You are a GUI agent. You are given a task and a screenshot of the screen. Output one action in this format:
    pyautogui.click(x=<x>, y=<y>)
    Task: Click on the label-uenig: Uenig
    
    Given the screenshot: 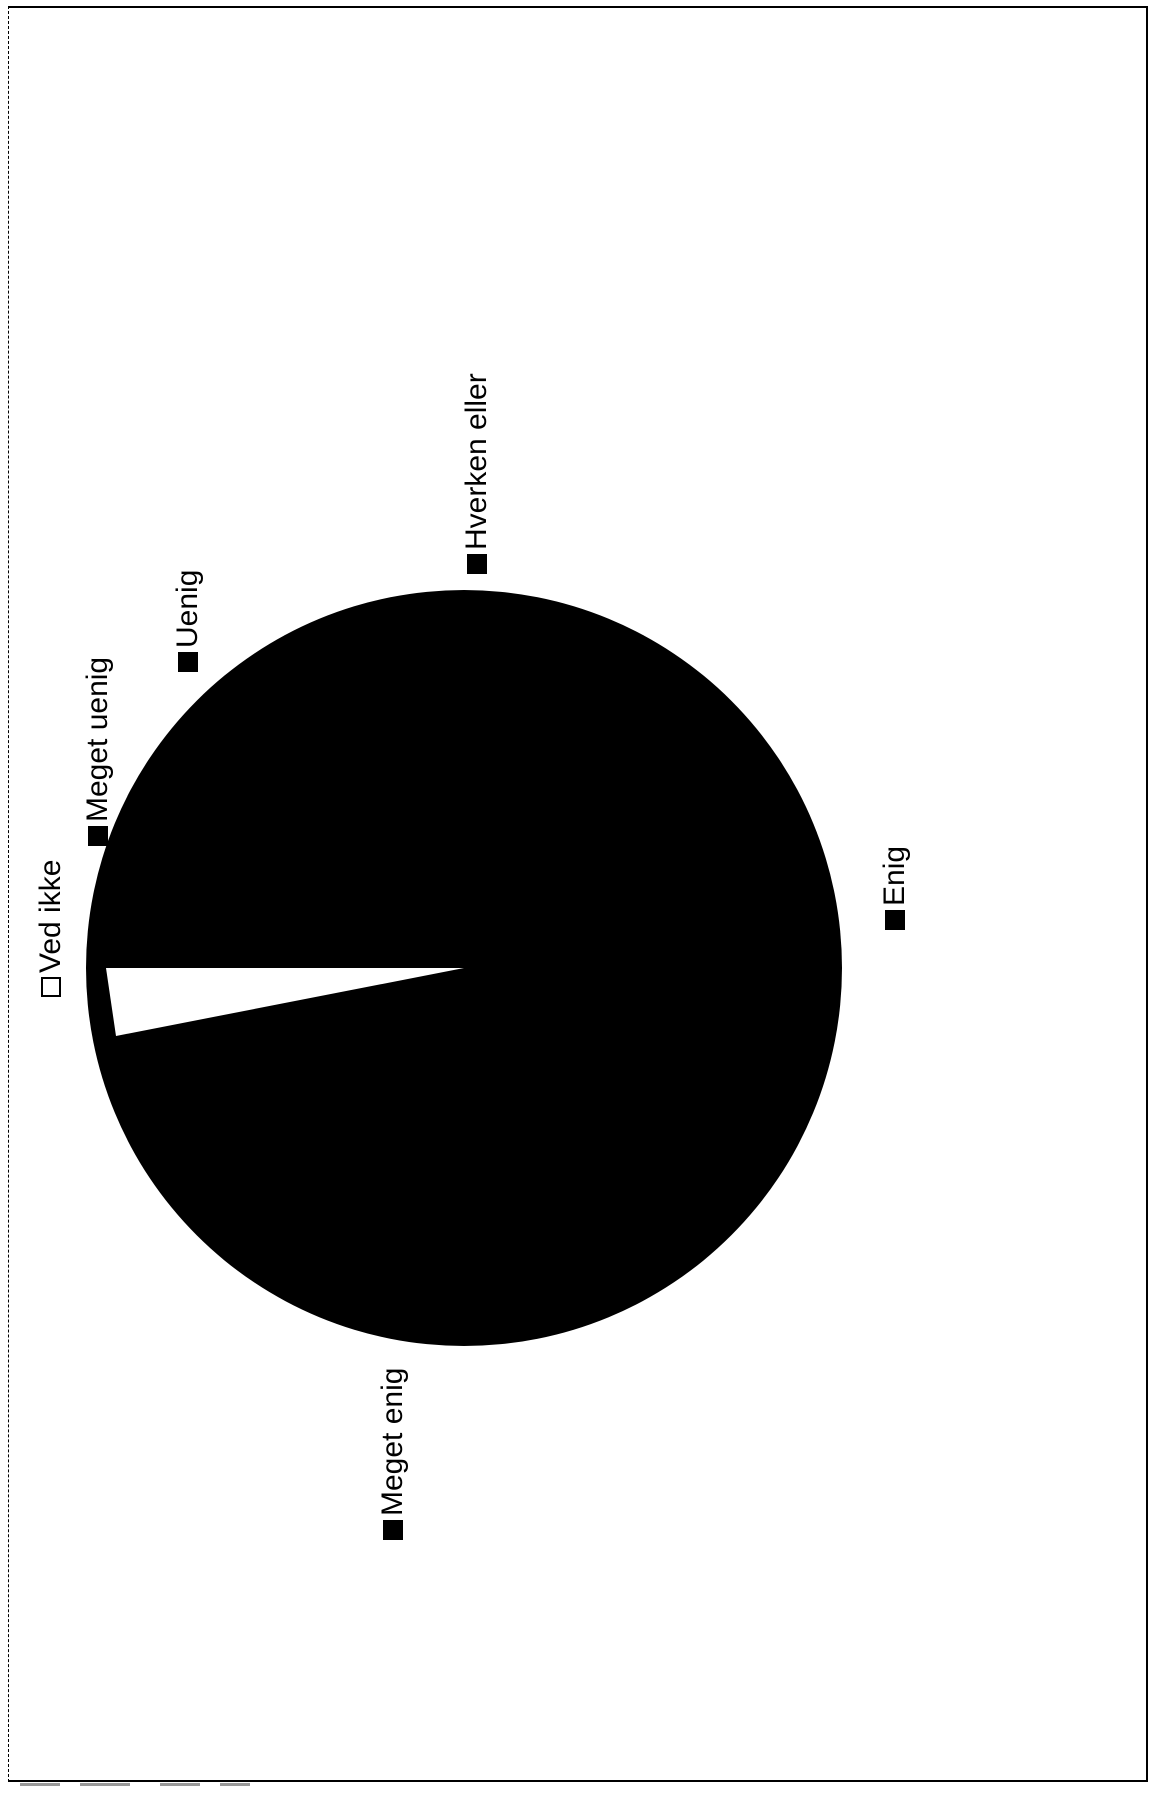 What is the action you would take?
    pyautogui.click(x=187, y=608)
    